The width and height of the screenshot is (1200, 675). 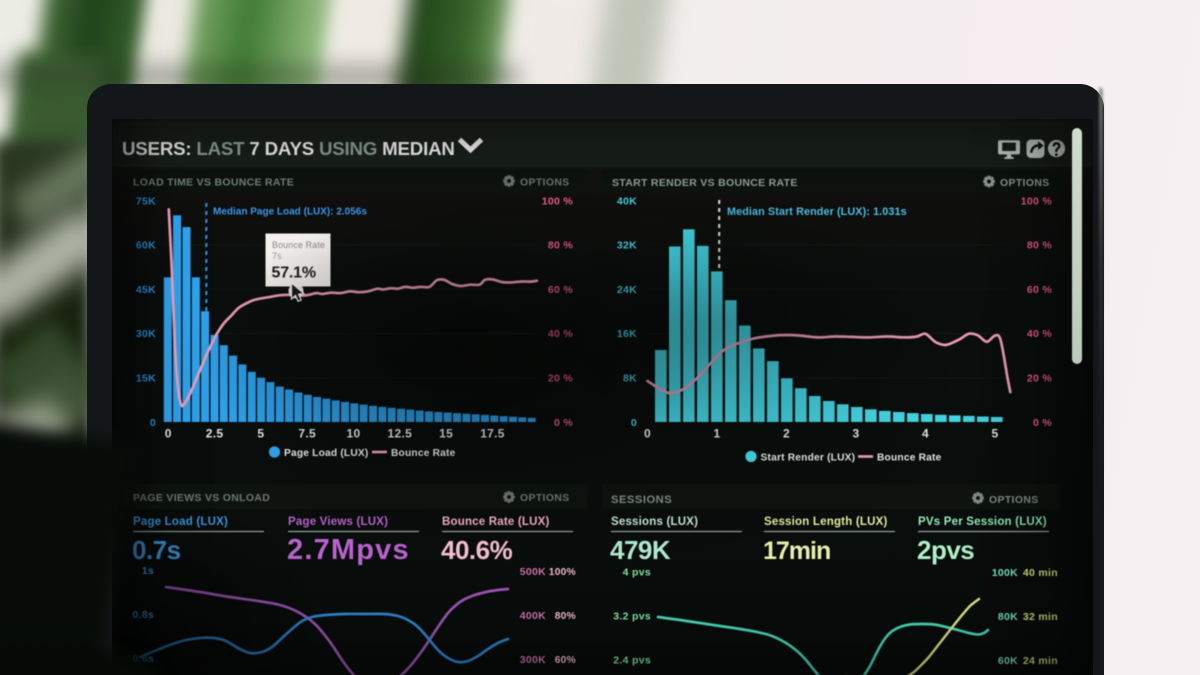 What do you see at coordinates (294, 273) in the screenshot?
I see `svg-text: 57.1%` at bounding box center [294, 273].